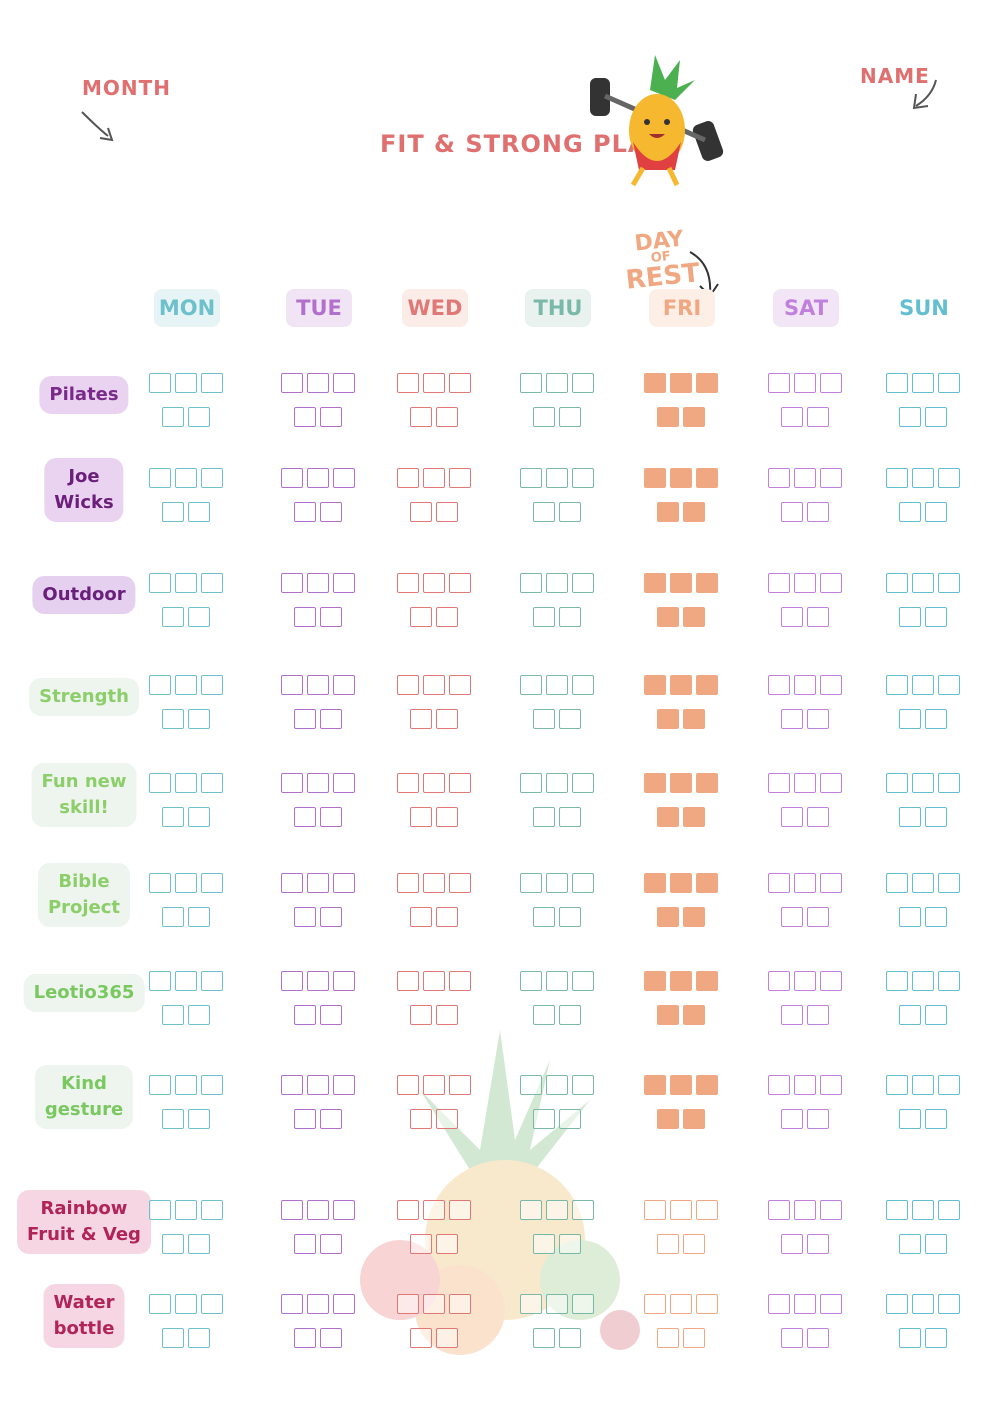 The height and width of the screenshot is (1425, 1006). What do you see at coordinates (657, 121) in the screenshot?
I see `pineapple-mascot` at bounding box center [657, 121].